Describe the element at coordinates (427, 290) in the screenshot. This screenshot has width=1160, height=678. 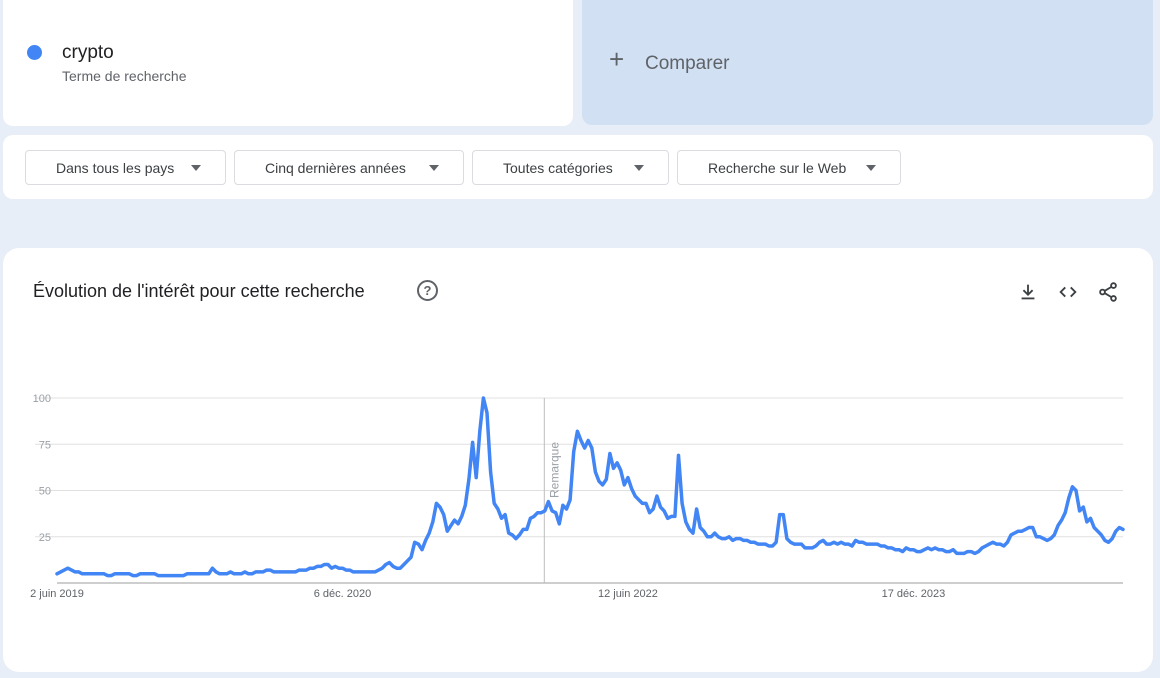
I see `help-icon: ?` at that location.